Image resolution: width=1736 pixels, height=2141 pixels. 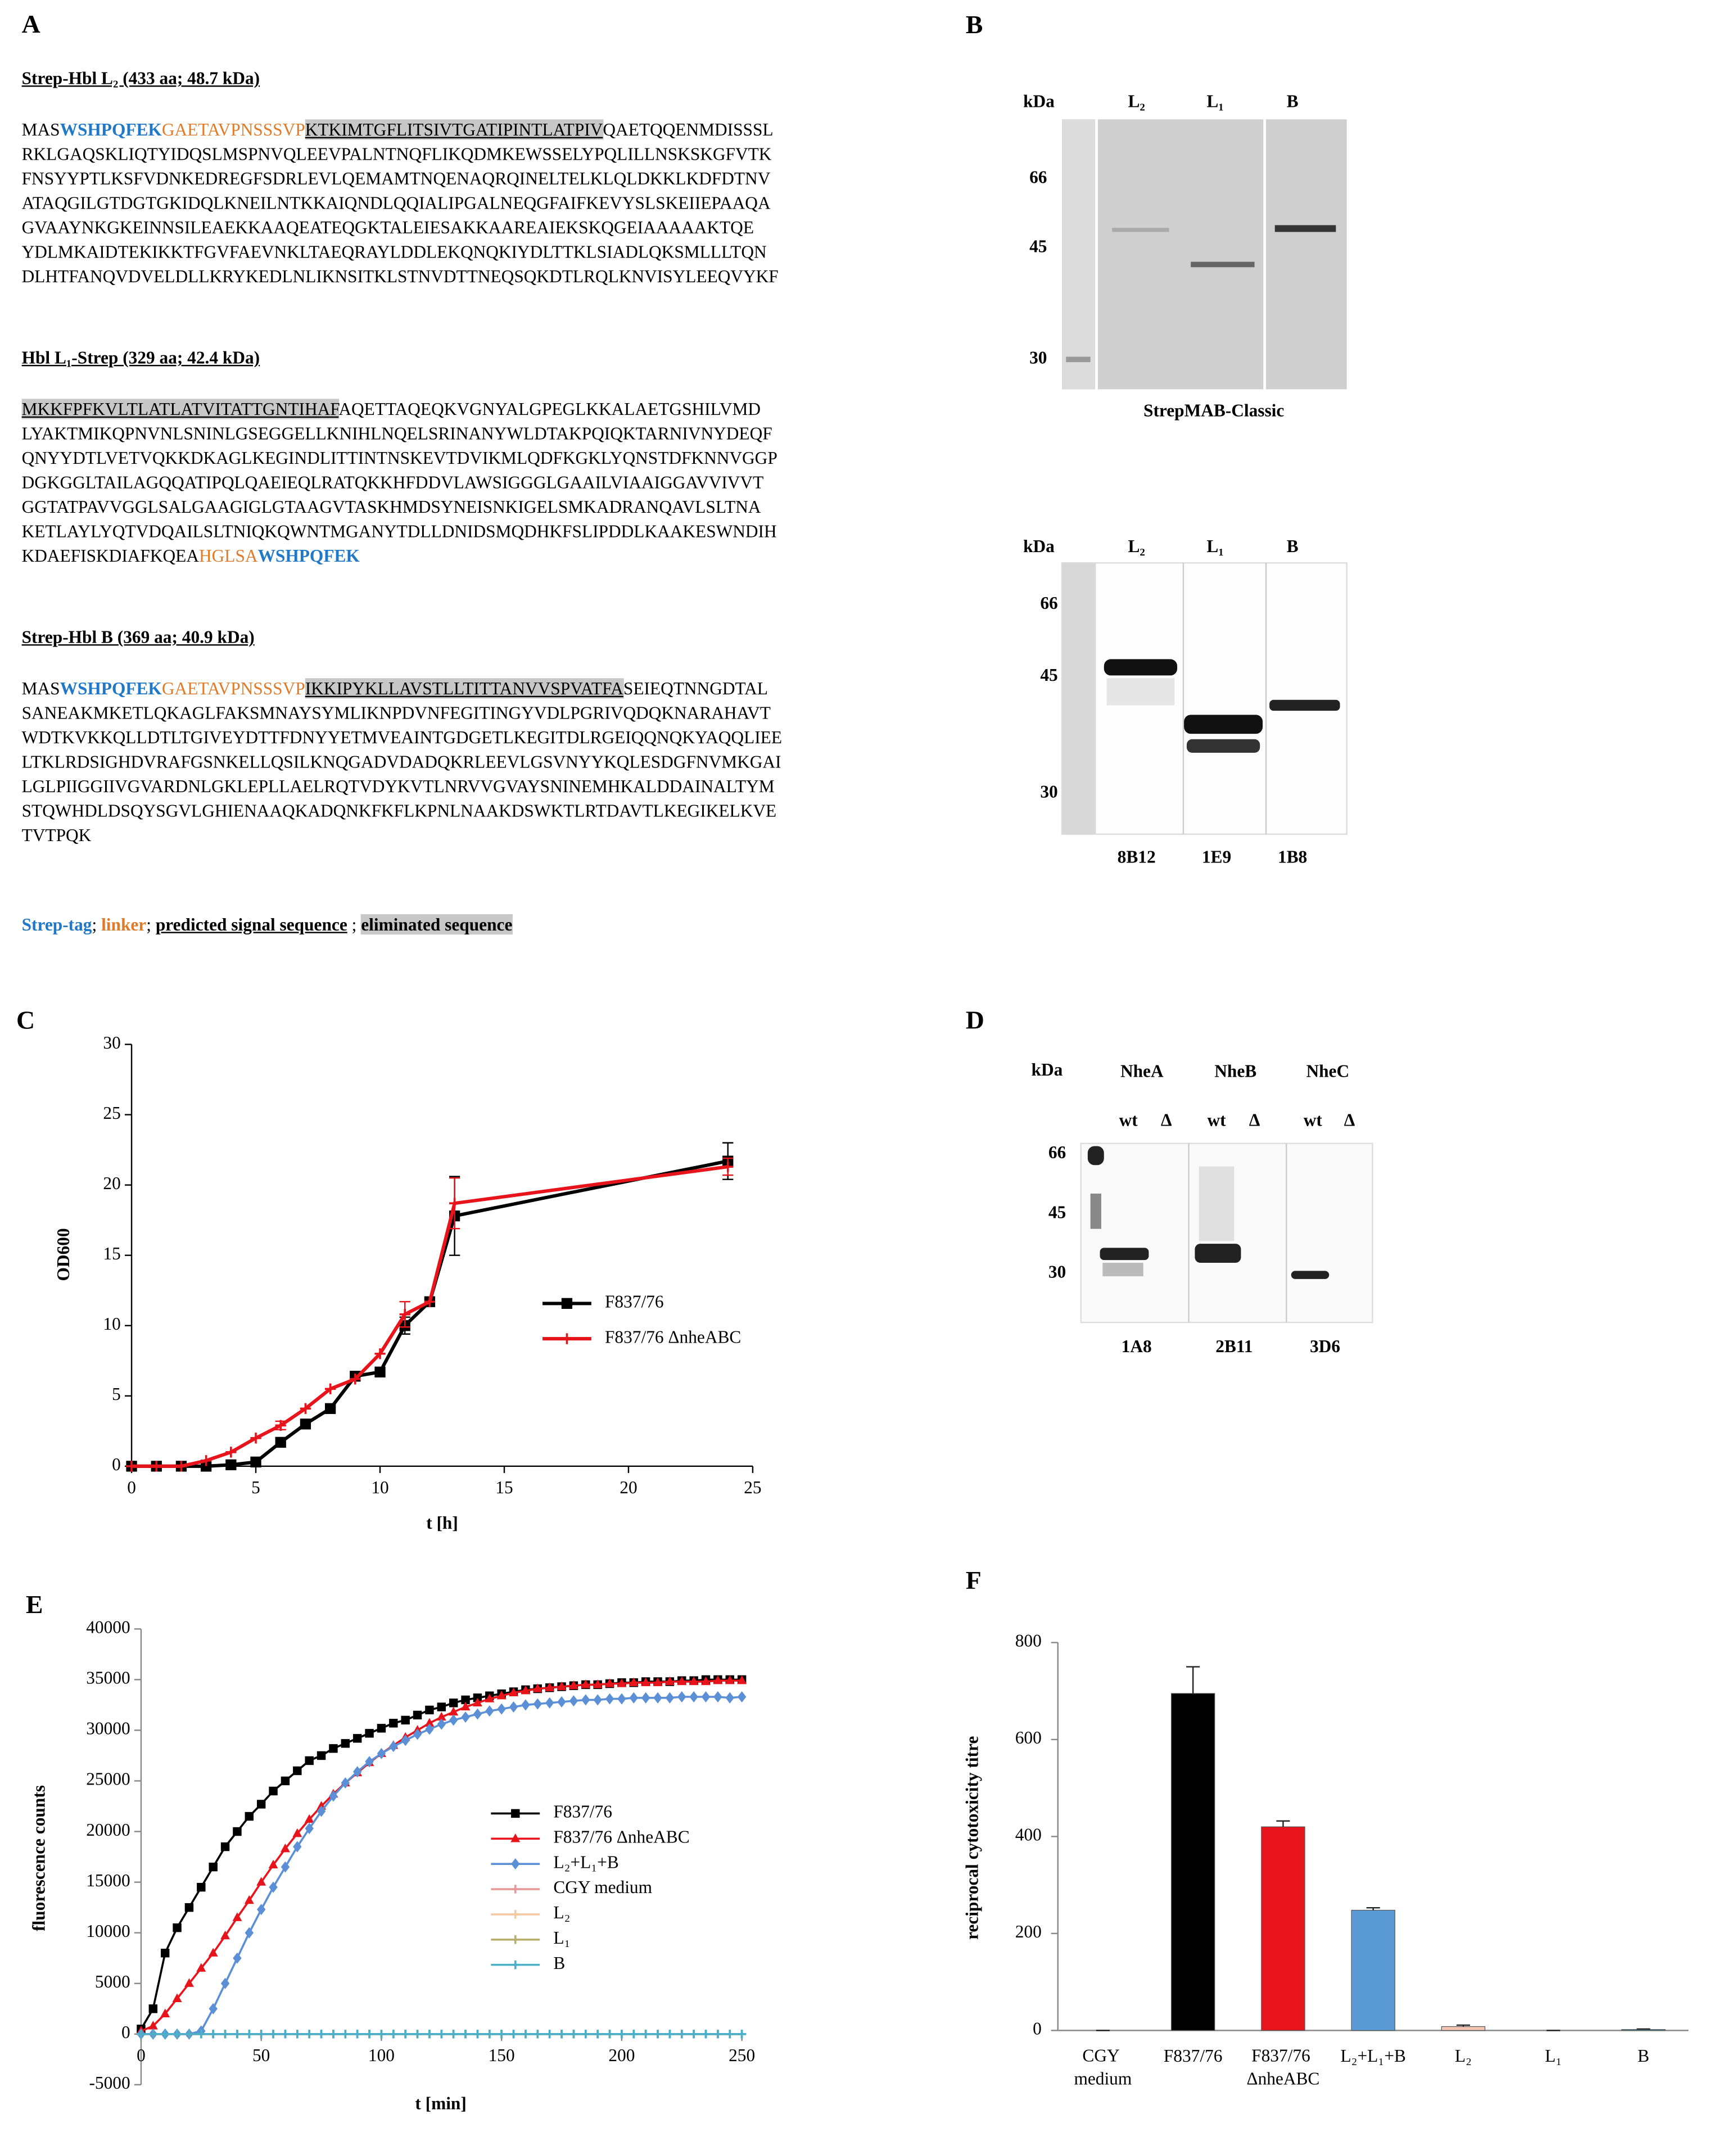 I want to click on marker-label: 45, so click(x=1038, y=247).